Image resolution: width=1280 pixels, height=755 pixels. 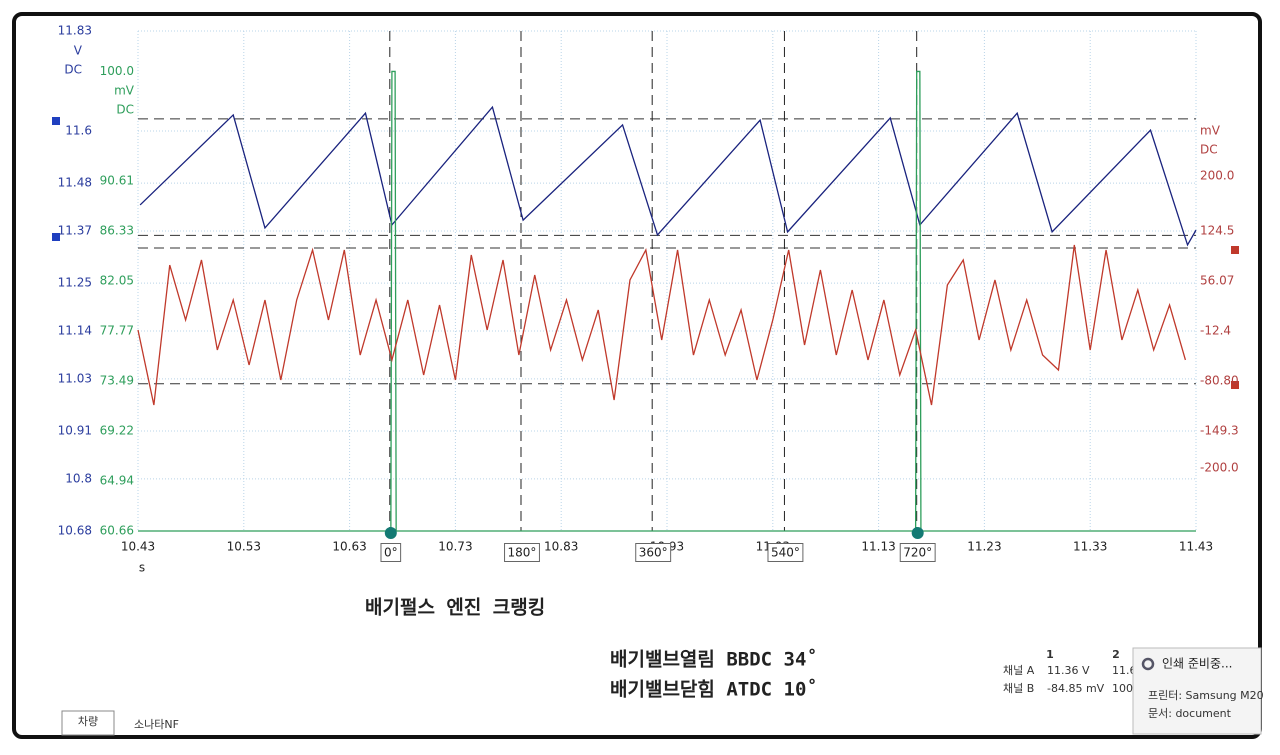 I want to click on y3-tick-label: -80.80, so click(x=1219, y=380).